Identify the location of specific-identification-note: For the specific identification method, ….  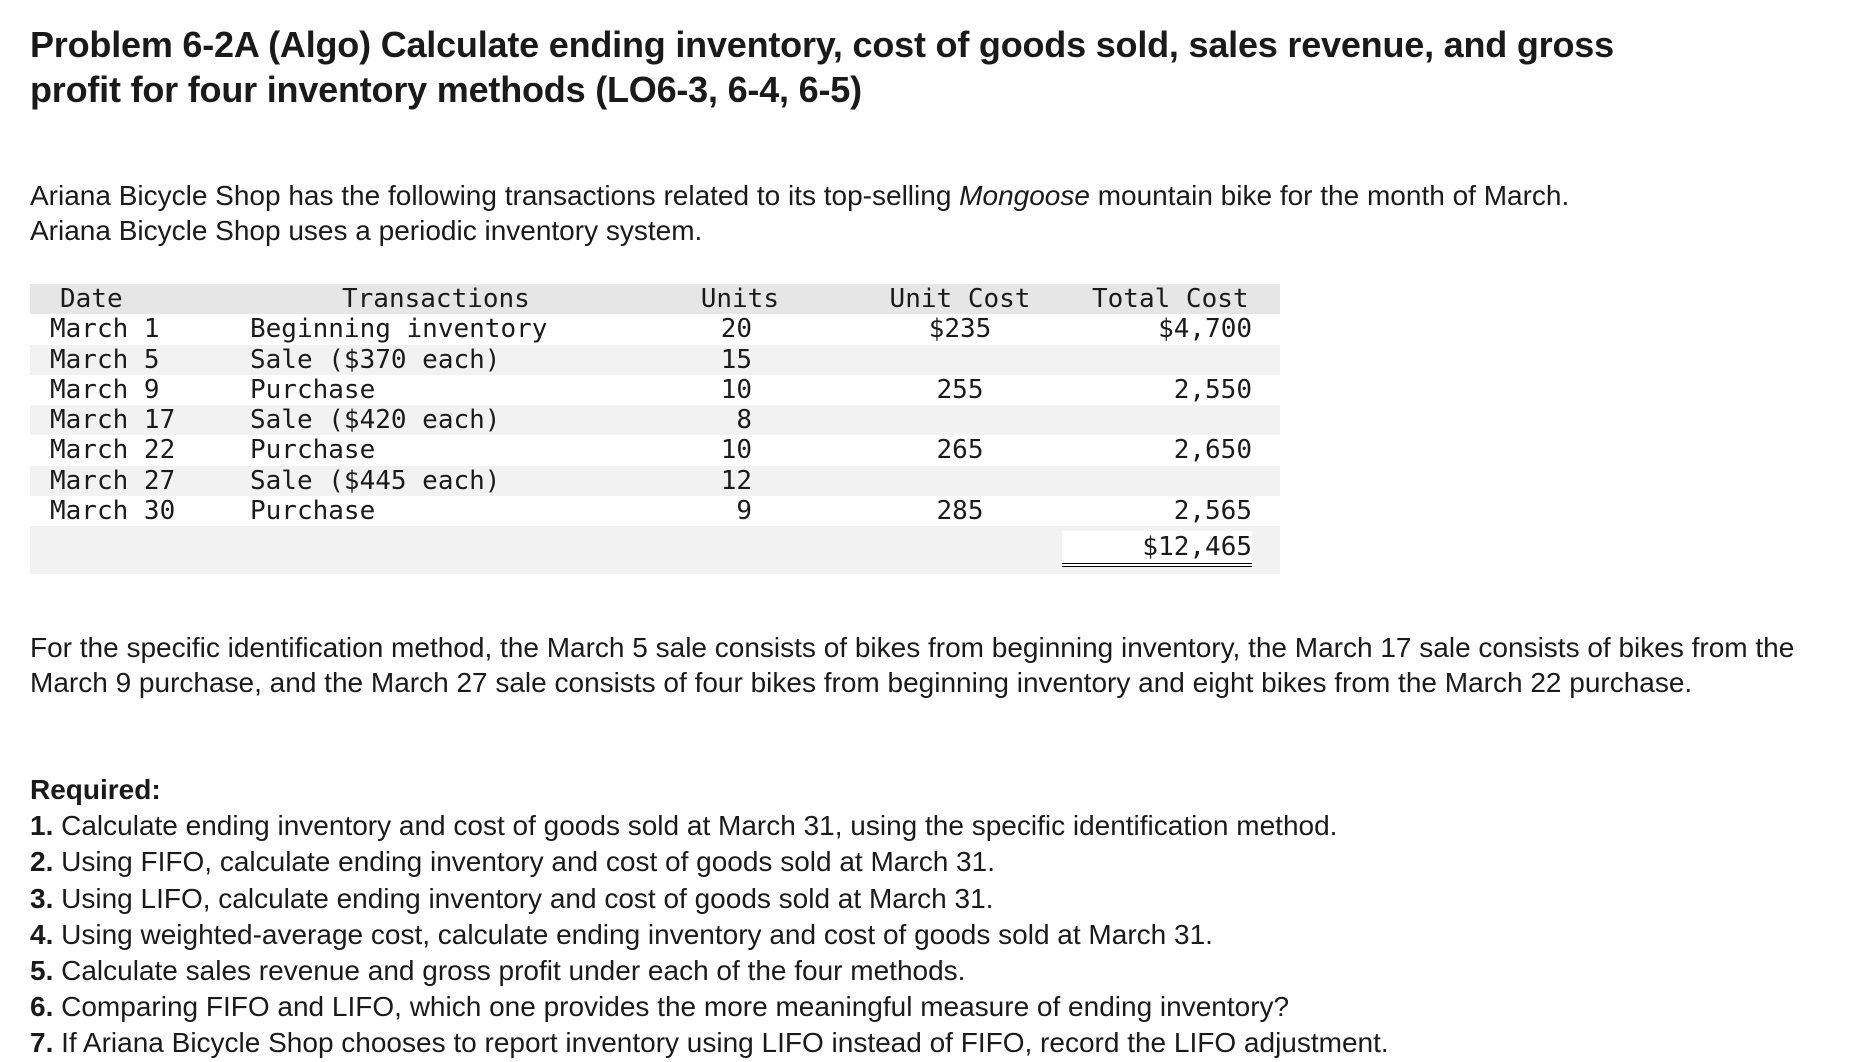
(912, 665).